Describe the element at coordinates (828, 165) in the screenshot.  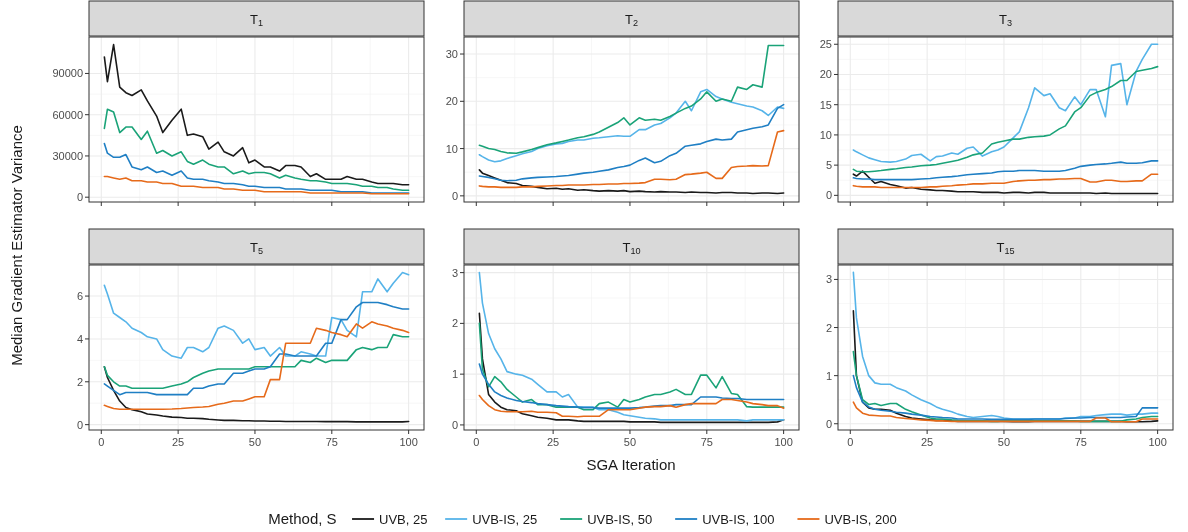
I see `y-tick-label: 5` at that location.